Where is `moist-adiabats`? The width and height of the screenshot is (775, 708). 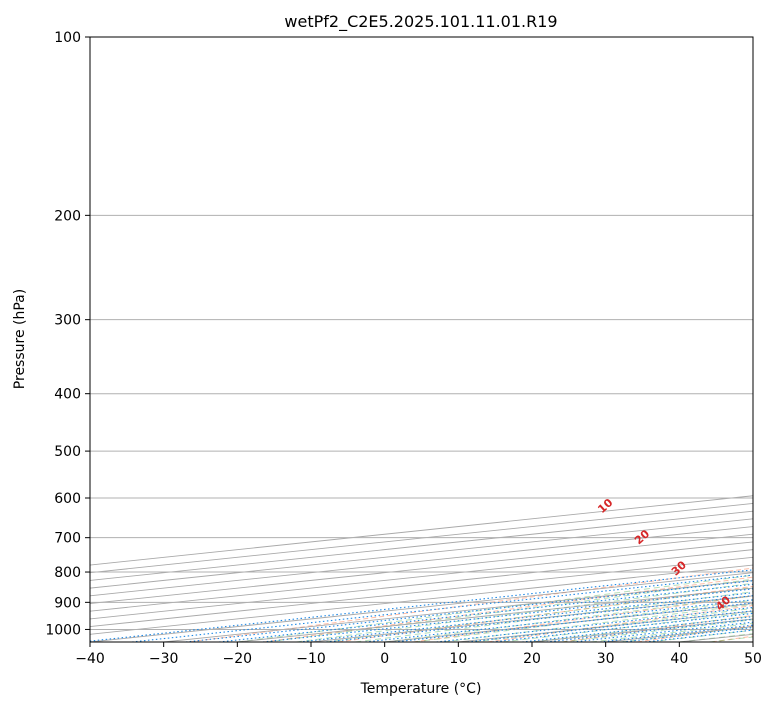
moist-adiabats is located at coordinates (495, 608).